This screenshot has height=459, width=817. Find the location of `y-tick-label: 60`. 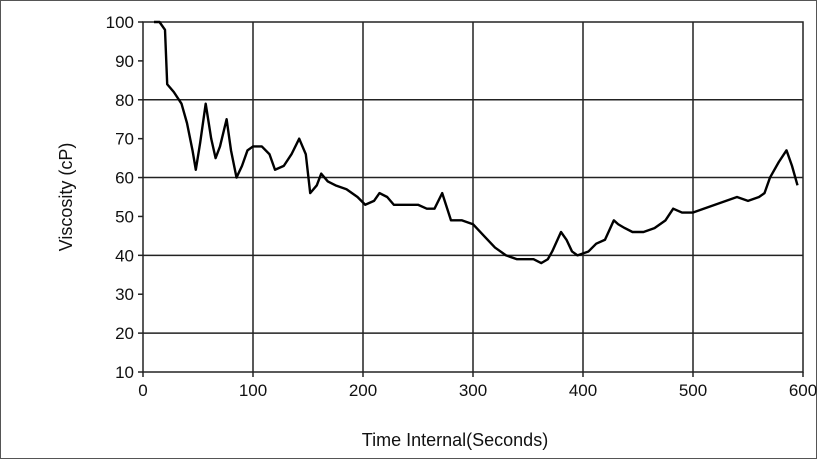

y-tick-label: 60 is located at coordinates (124, 178).